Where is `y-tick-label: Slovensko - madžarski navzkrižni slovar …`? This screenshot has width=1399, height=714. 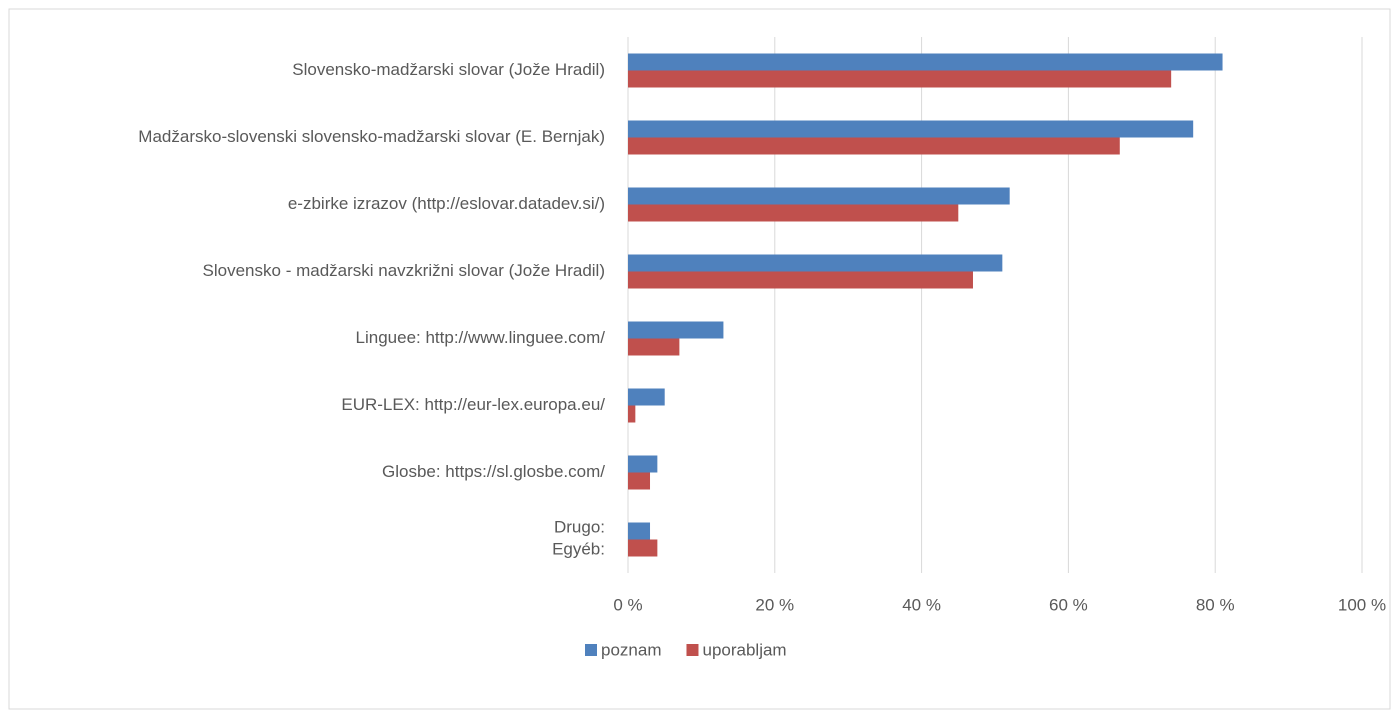 y-tick-label: Slovensko - madžarski navzkrižni slovar … is located at coordinates (404, 270).